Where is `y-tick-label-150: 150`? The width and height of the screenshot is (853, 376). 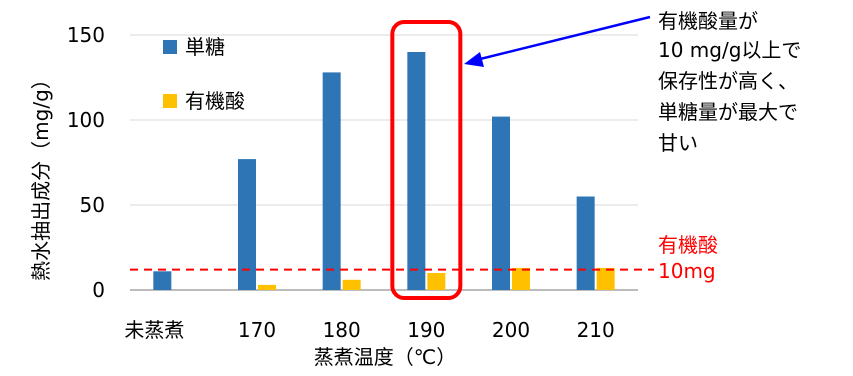
y-tick-label-150: 150 is located at coordinates (86, 35).